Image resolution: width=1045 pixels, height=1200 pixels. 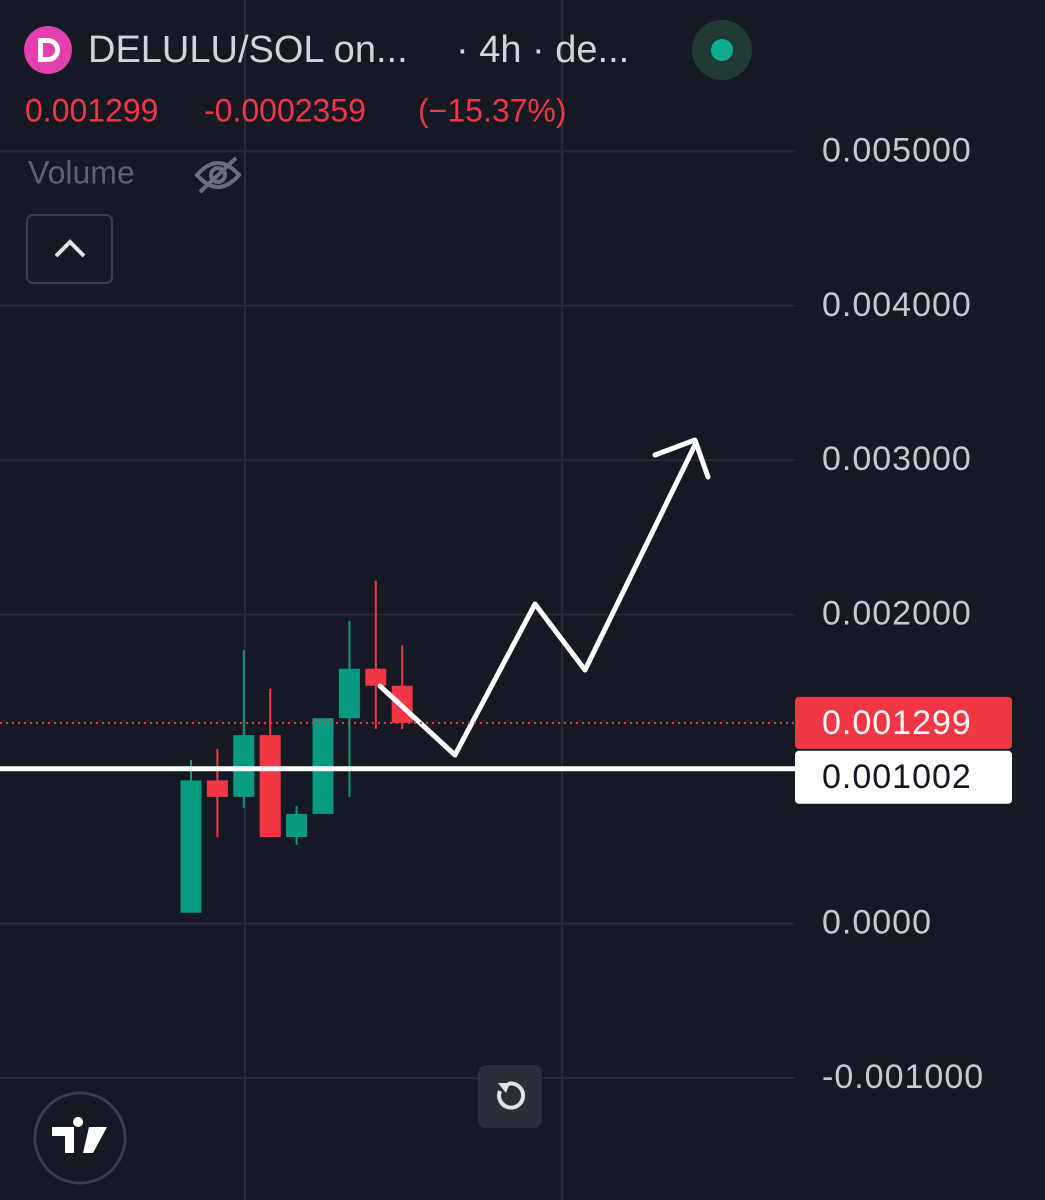 What do you see at coordinates (544, 597) in the screenshot?
I see `drawn-arrow` at bounding box center [544, 597].